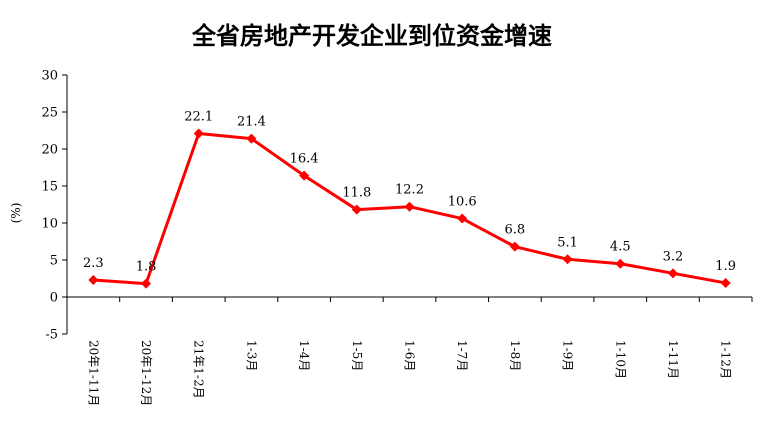 Image resolution: width=780 pixels, height=440 pixels. What do you see at coordinates (410, 355) in the screenshot?
I see `x-tick-label: 1-6月` at bounding box center [410, 355].